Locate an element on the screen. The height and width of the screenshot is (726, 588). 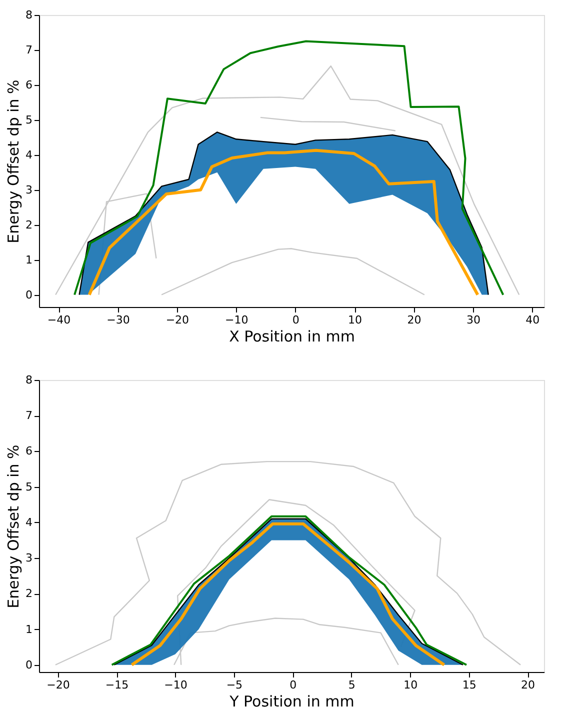
x-tick-label: 5 is located at coordinates (352, 685).